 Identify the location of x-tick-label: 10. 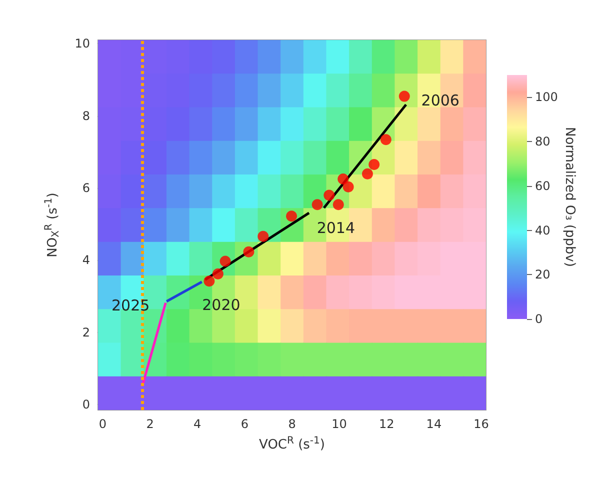
(339, 424).